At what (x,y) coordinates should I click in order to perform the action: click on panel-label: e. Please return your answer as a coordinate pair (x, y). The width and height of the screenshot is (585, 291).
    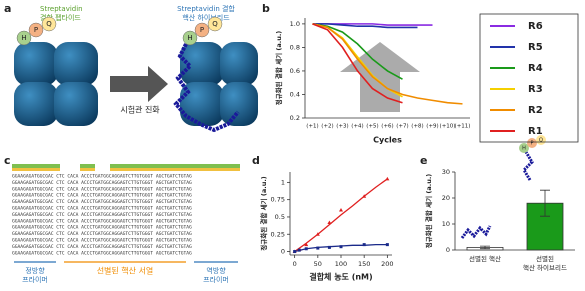
    Looking at the image, I should click on (423, 160).